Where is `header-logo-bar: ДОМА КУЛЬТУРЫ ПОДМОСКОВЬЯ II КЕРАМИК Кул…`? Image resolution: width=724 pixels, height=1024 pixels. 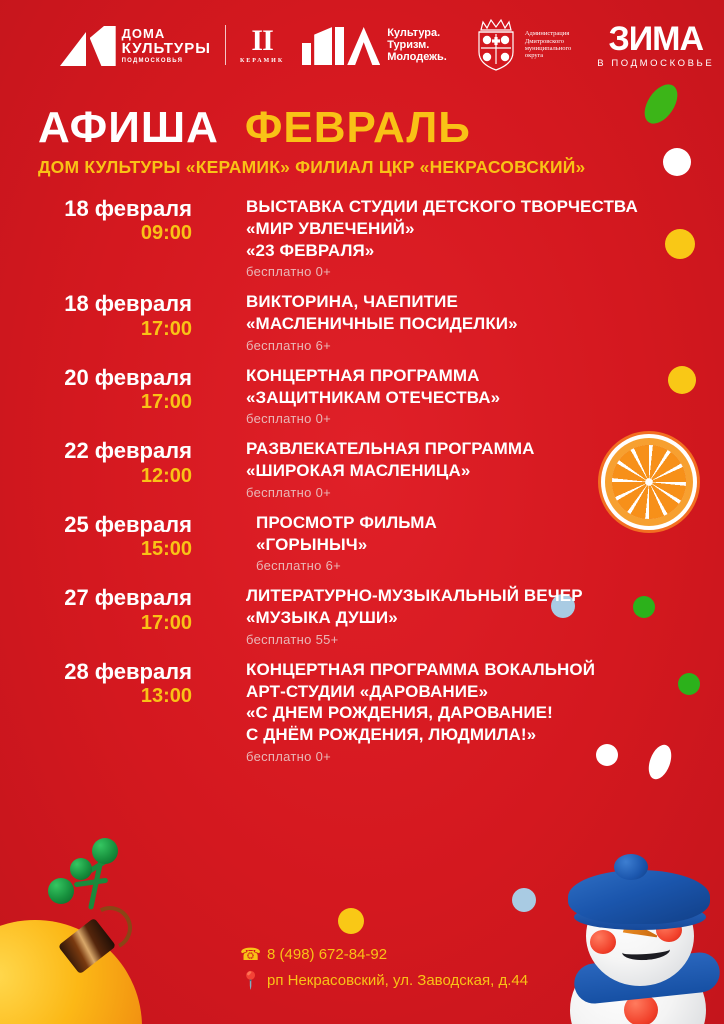
header-logo-bar: ДОМА КУЛЬТУРЫ ПОДМОСКОВЬЯ II КЕРАМИК Кул… is located at coordinates (362, 45).